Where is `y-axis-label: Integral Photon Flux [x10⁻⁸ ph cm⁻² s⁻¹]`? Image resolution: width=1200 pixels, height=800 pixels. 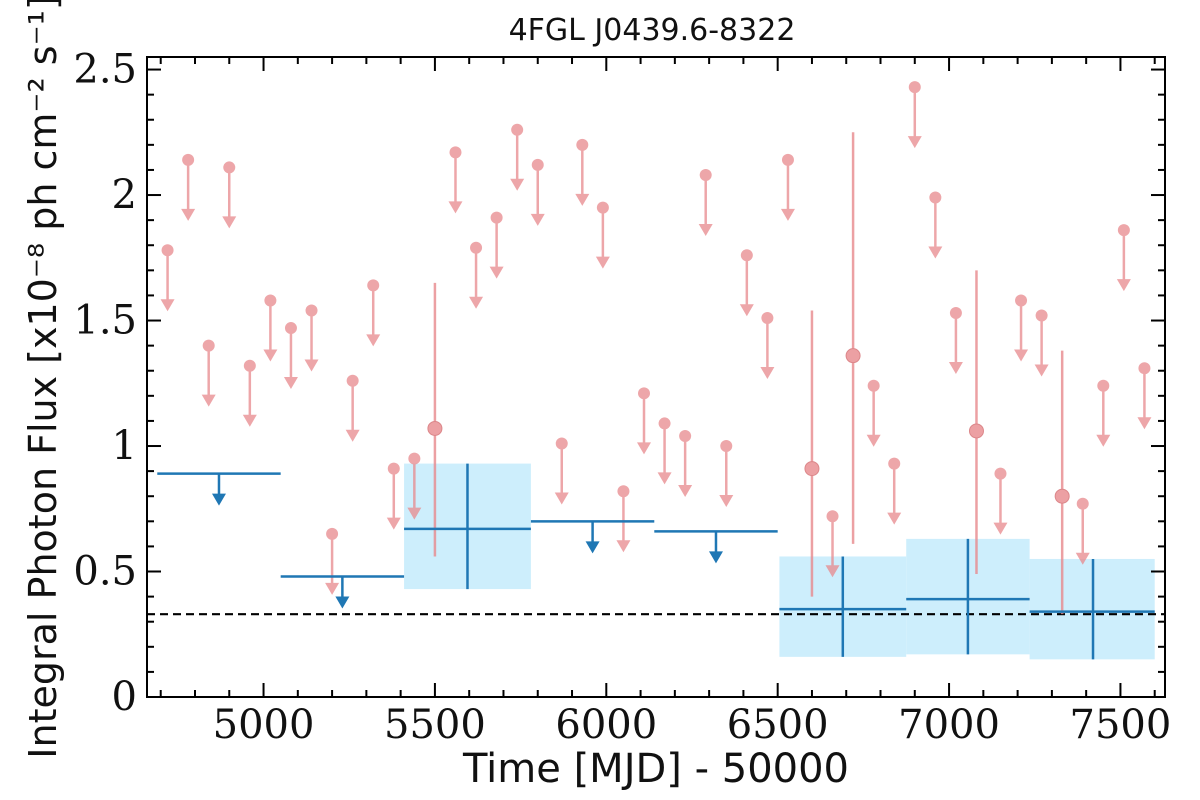
y-axis-label: Integral Photon Flux [x10⁻⁸ ph cm⁻² s⁻¹] is located at coordinates (43, 379).